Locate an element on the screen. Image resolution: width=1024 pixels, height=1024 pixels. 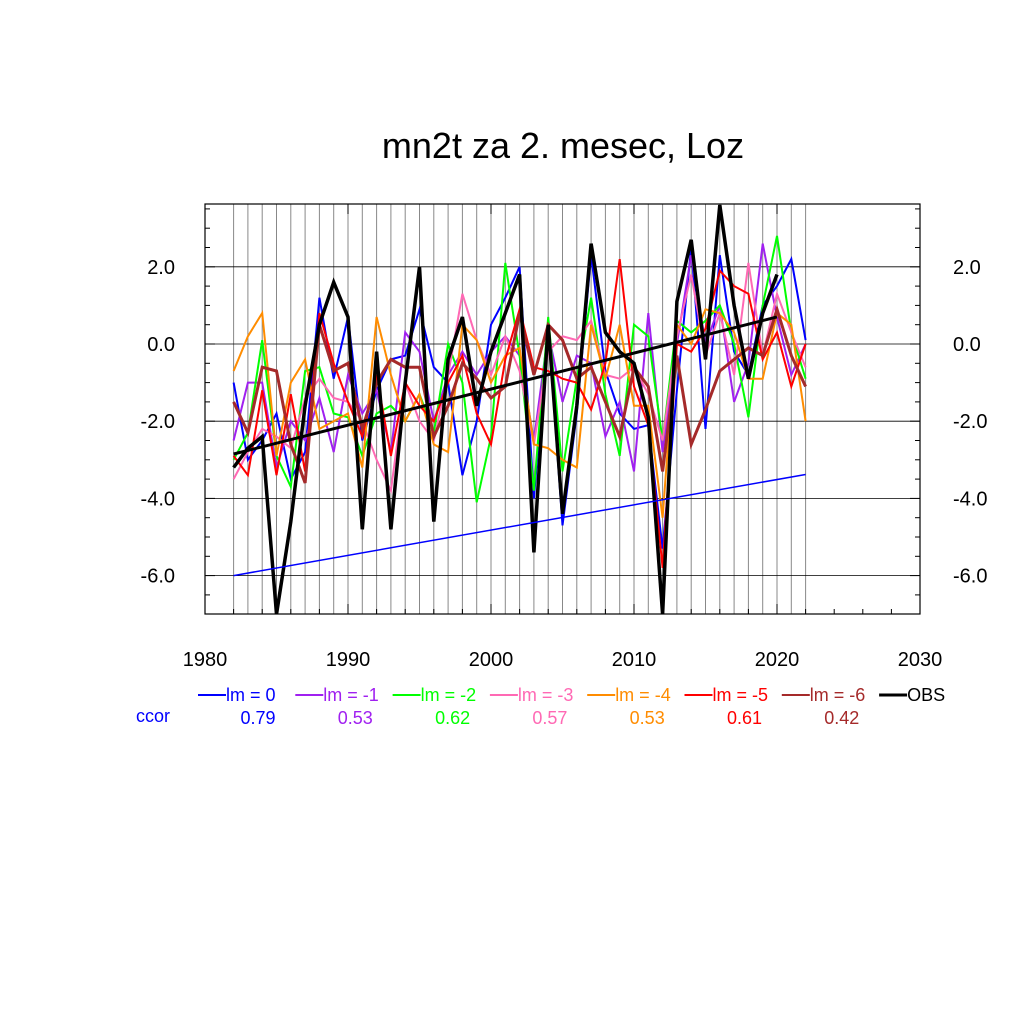
x-tick-label: 2020 is located at coordinates (777, 660).